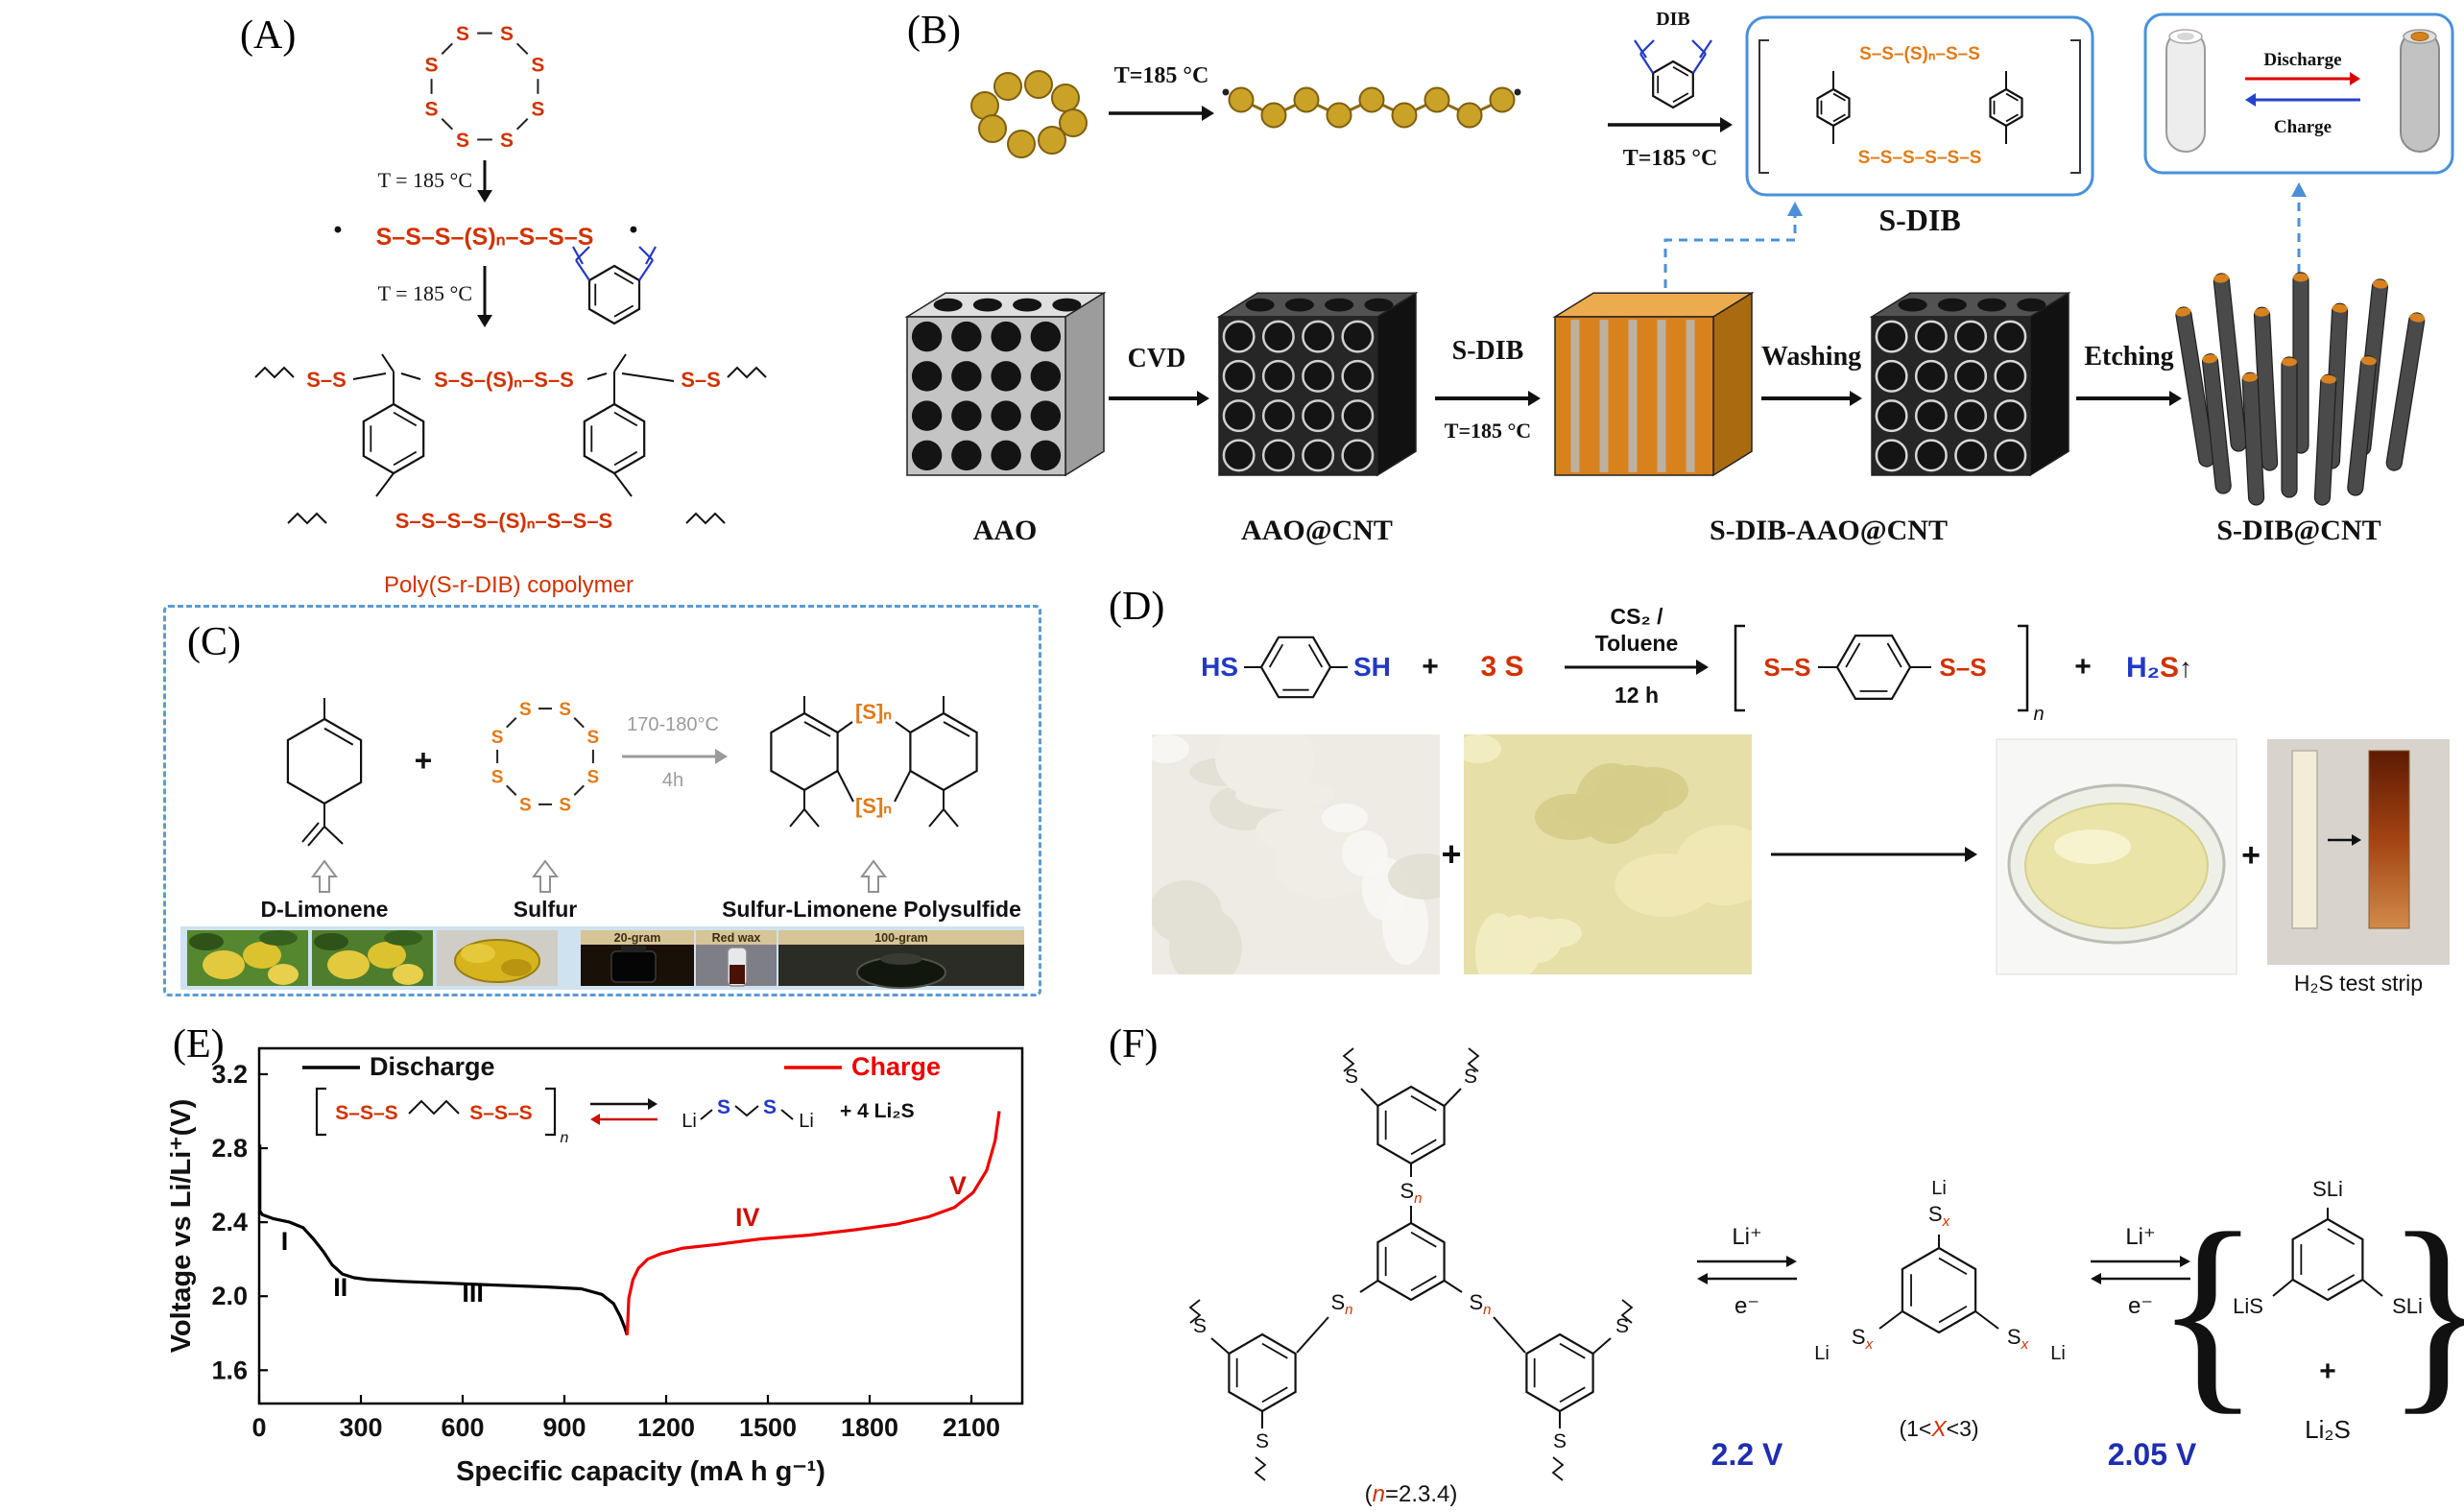 The width and height of the screenshot is (2464, 1512). Describe the element at coordinates (1027, 305) in the screenshot. I see `pore-top` at that location.